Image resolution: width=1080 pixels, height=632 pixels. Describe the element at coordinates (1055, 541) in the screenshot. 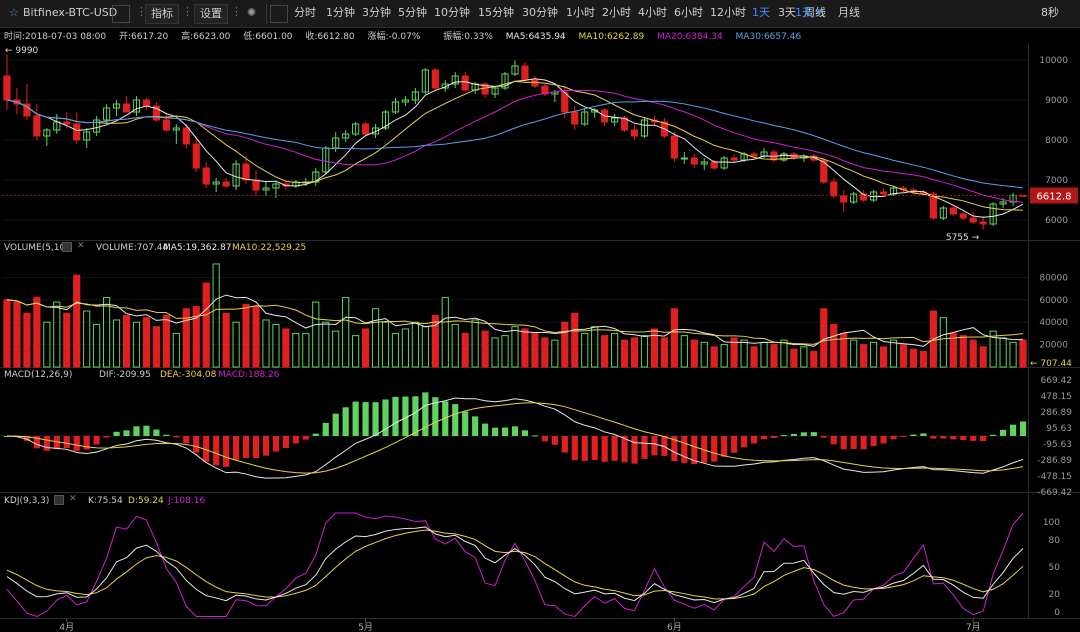

I see `kdj-tick-1: 80` at that location.